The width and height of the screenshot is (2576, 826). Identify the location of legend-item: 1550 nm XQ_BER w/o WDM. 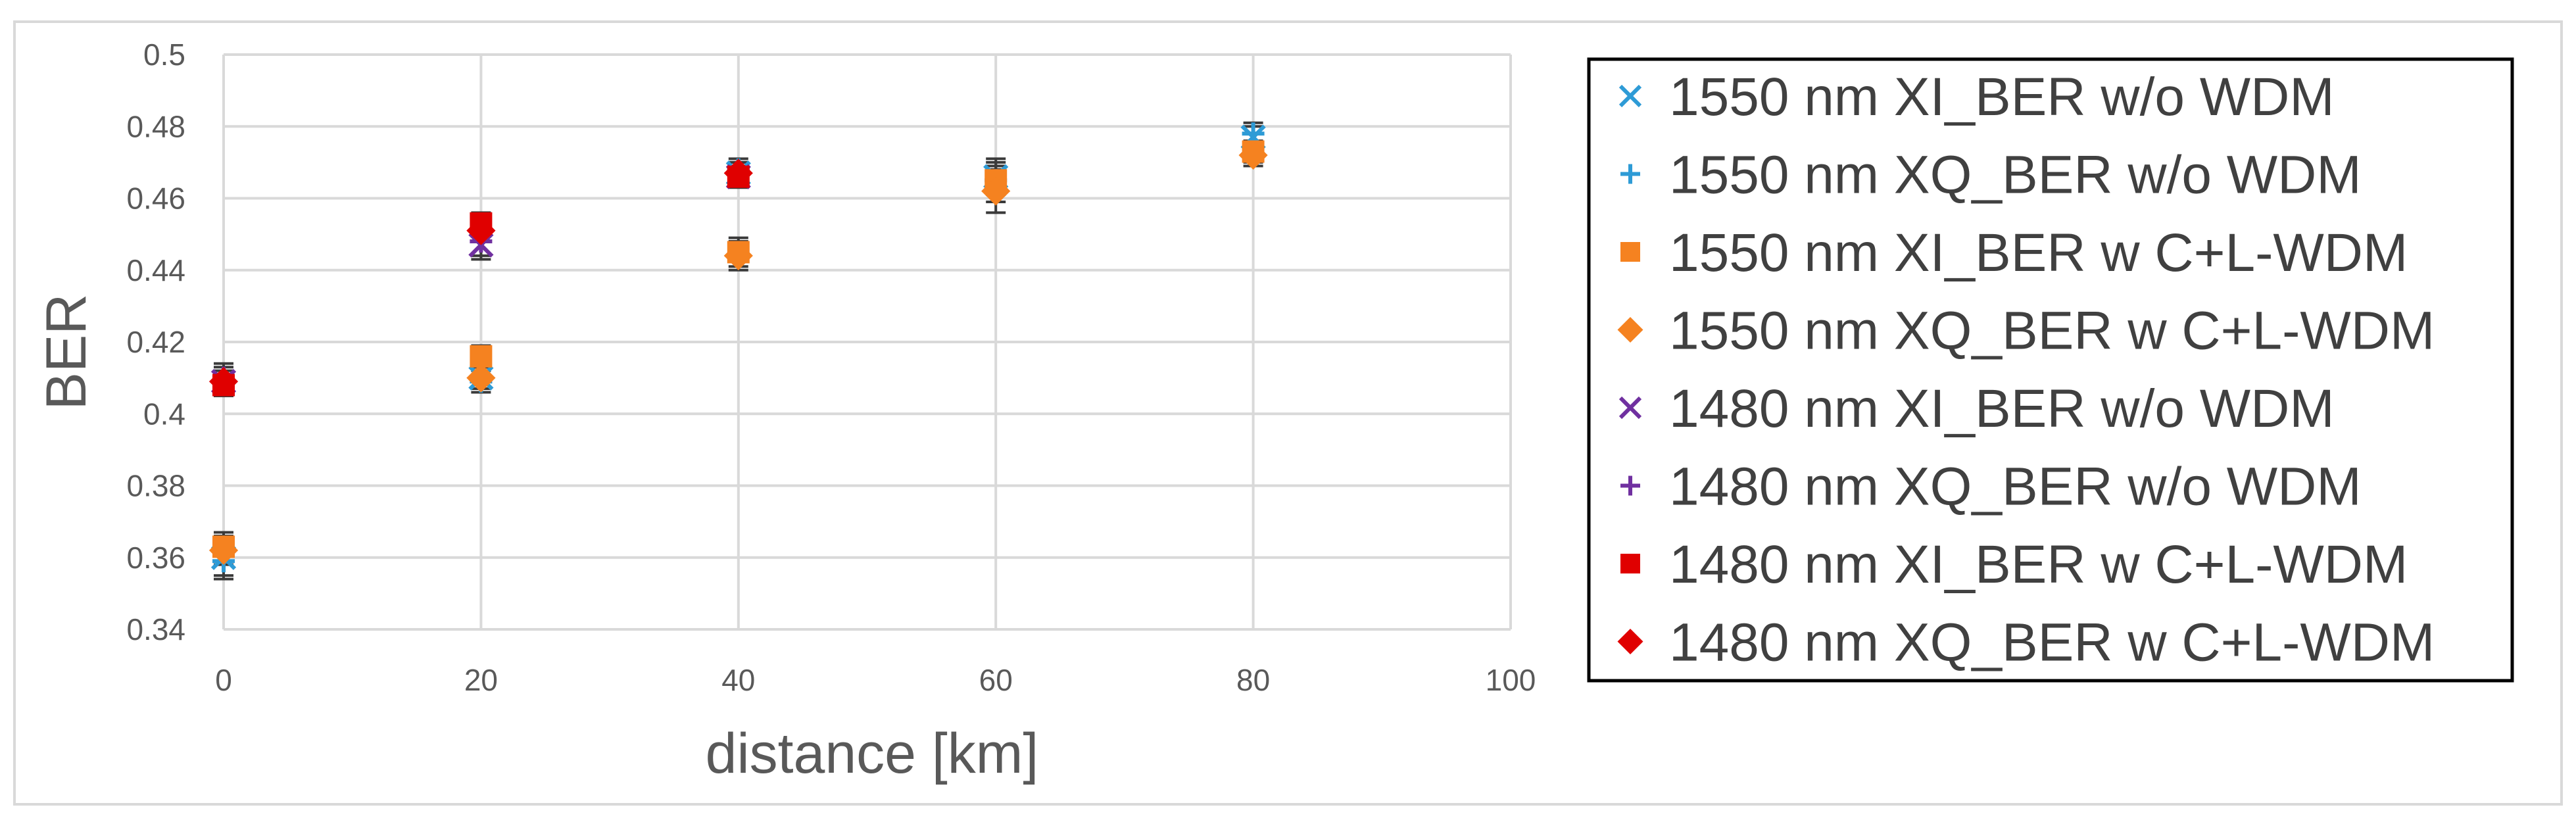
(1991, 175).